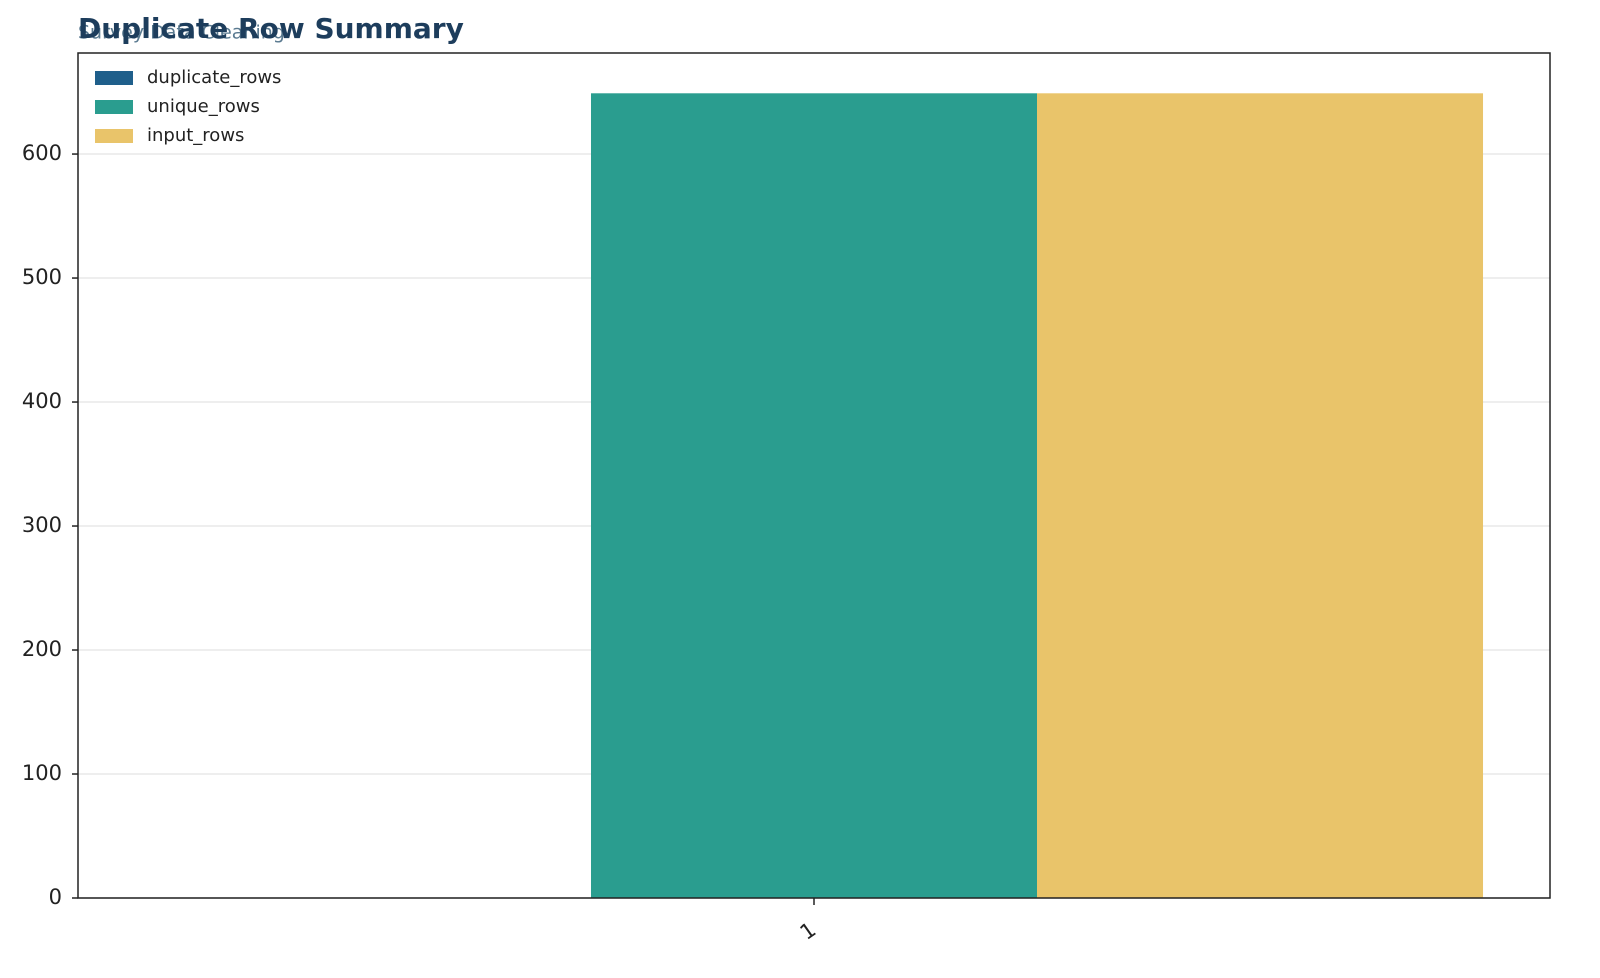 The height and width of the screenshot is (978, 1600). Describe the element at coordinates (203, 106) in the screenshot. I see `legend-label: unique_rows` at that location.